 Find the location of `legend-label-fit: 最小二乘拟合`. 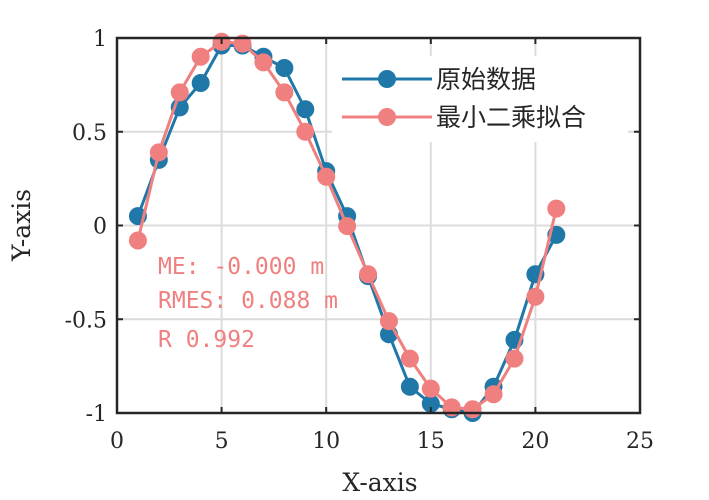

legend-label-fit: 最小二乘拟合 is located at coordinates (511, 117).